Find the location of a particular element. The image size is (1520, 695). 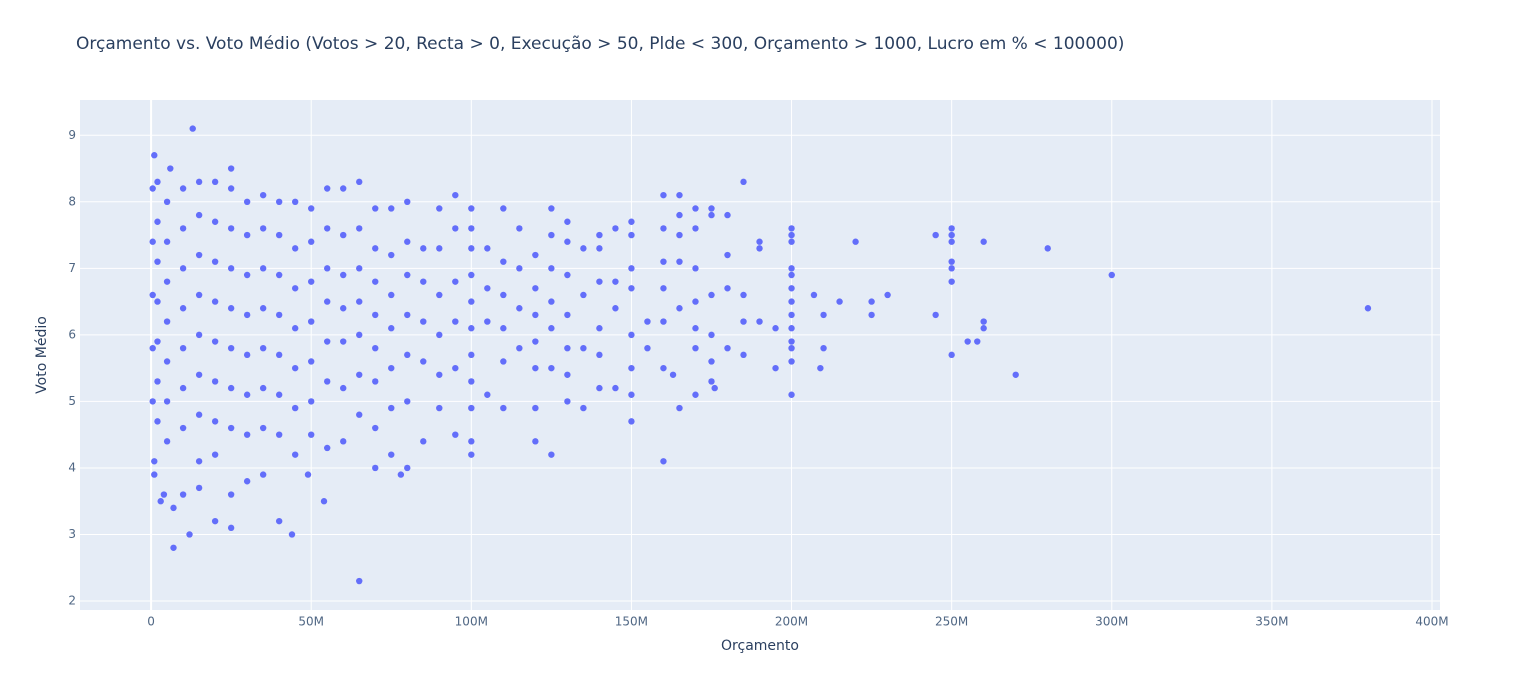

x-tick-label: 200M is located at coordinates (791, 622).